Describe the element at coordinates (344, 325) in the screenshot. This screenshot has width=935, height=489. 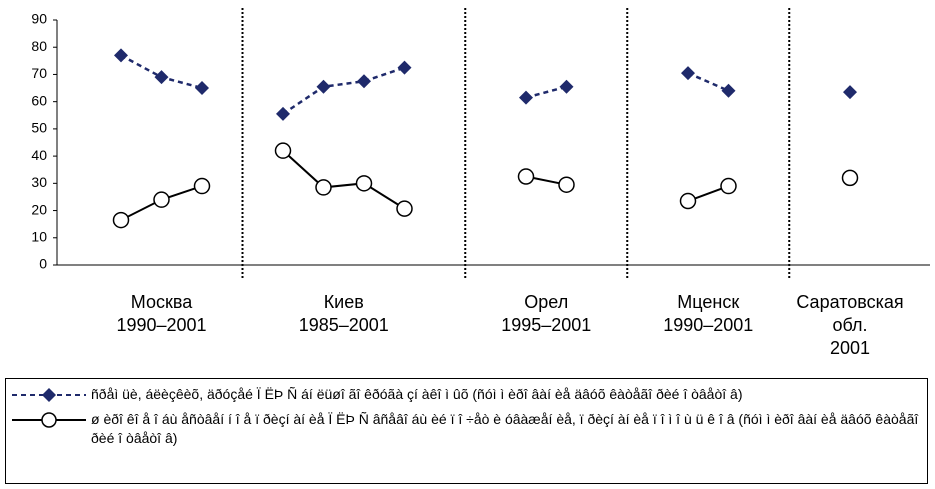
I see `group-label: 1985–2001` at that location.